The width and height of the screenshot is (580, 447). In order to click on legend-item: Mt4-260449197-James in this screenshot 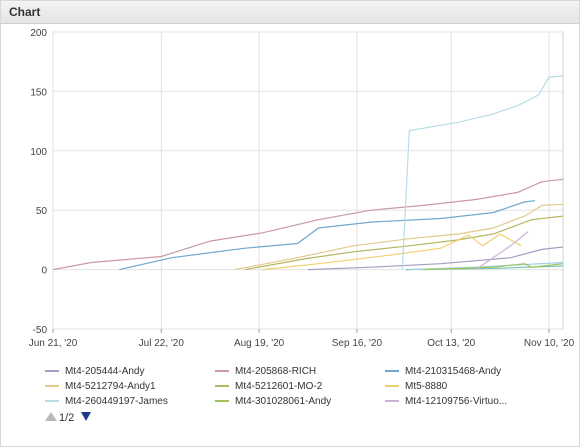, I will do `click(106, 401)`.